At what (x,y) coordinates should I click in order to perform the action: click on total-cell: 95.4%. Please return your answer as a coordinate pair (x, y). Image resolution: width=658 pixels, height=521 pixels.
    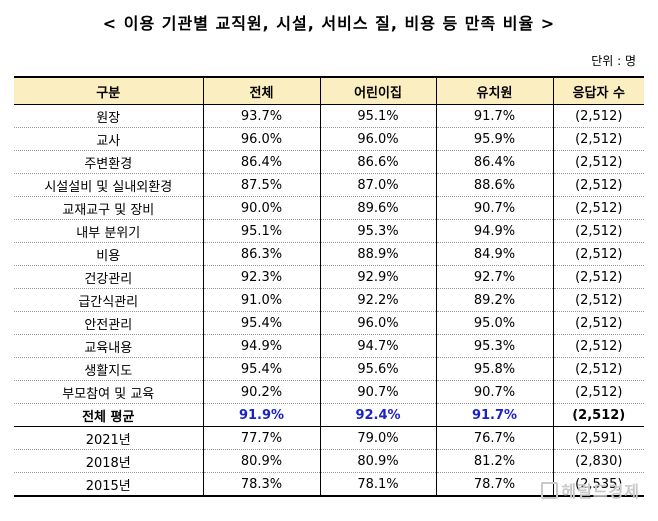
    Looking at the image, I should click on (261, 369).